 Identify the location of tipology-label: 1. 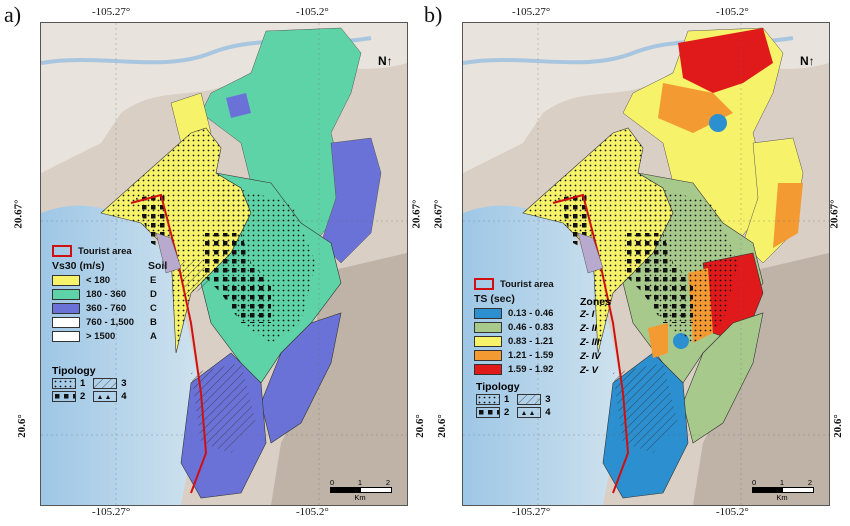
(83, 383).